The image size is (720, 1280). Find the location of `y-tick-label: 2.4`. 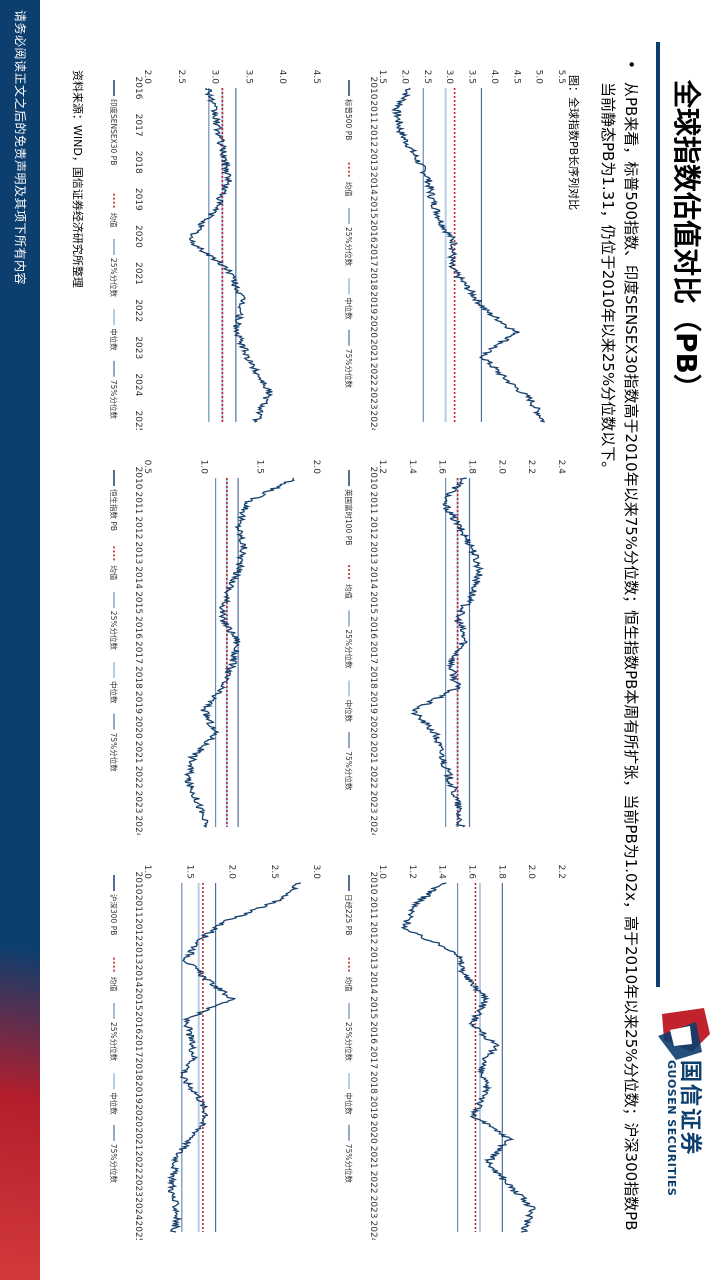

y-tick-label: 2.4 is located at coordinates (561, 467).